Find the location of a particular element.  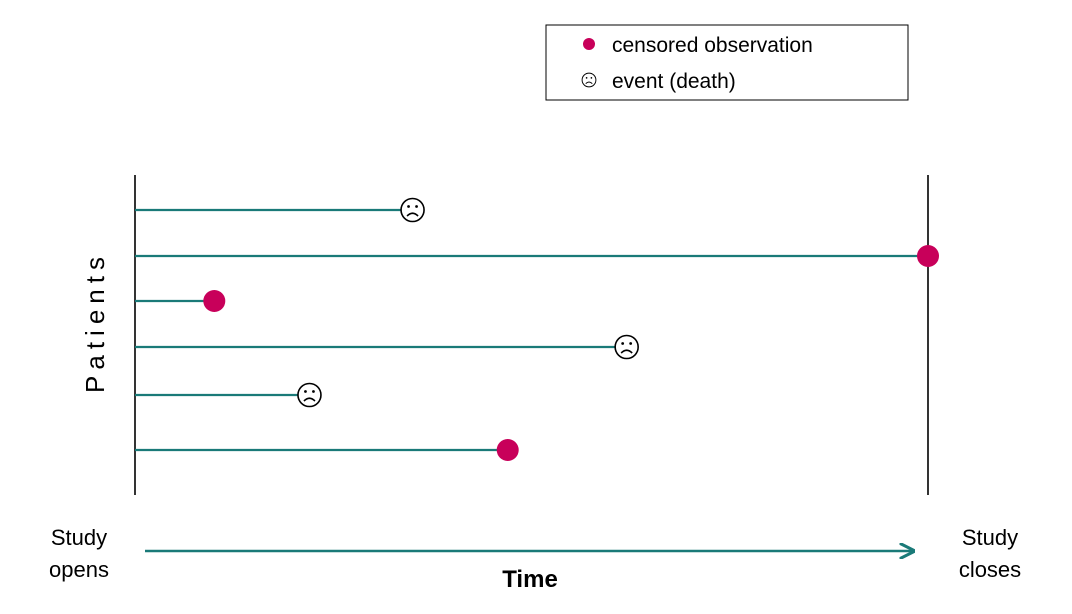

study-opens-label-line1: Study is located at coordinates (79, 537).